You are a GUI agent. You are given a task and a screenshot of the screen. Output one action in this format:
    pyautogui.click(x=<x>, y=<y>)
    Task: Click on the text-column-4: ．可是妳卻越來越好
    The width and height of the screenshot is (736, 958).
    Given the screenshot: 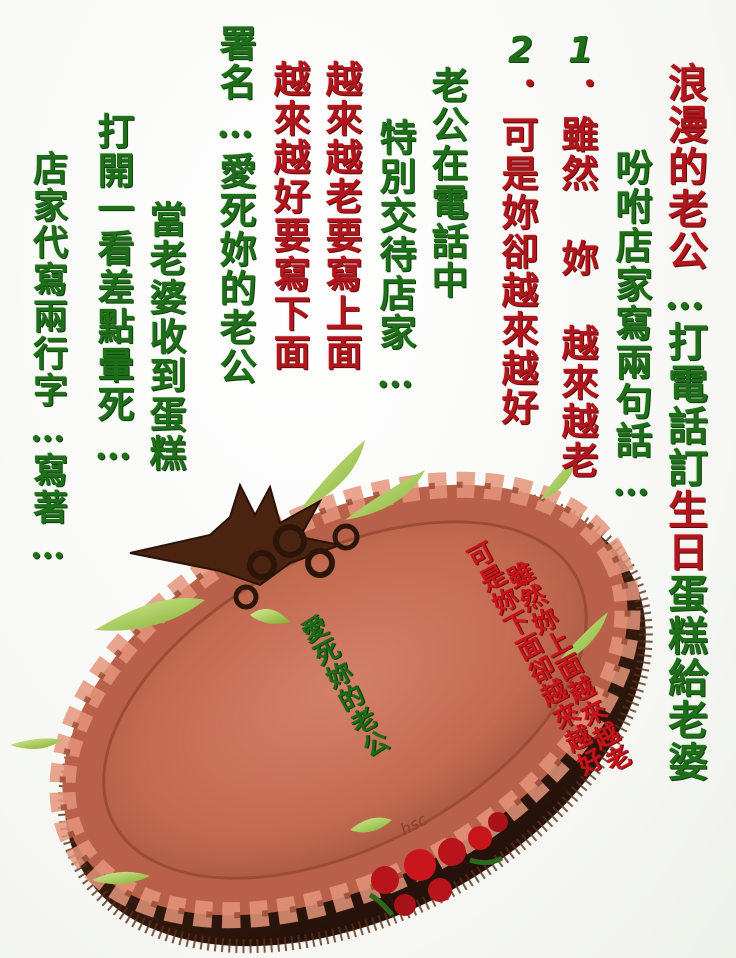 What is the action you would take?
    pyautogui.click(x=517, y=251)
    